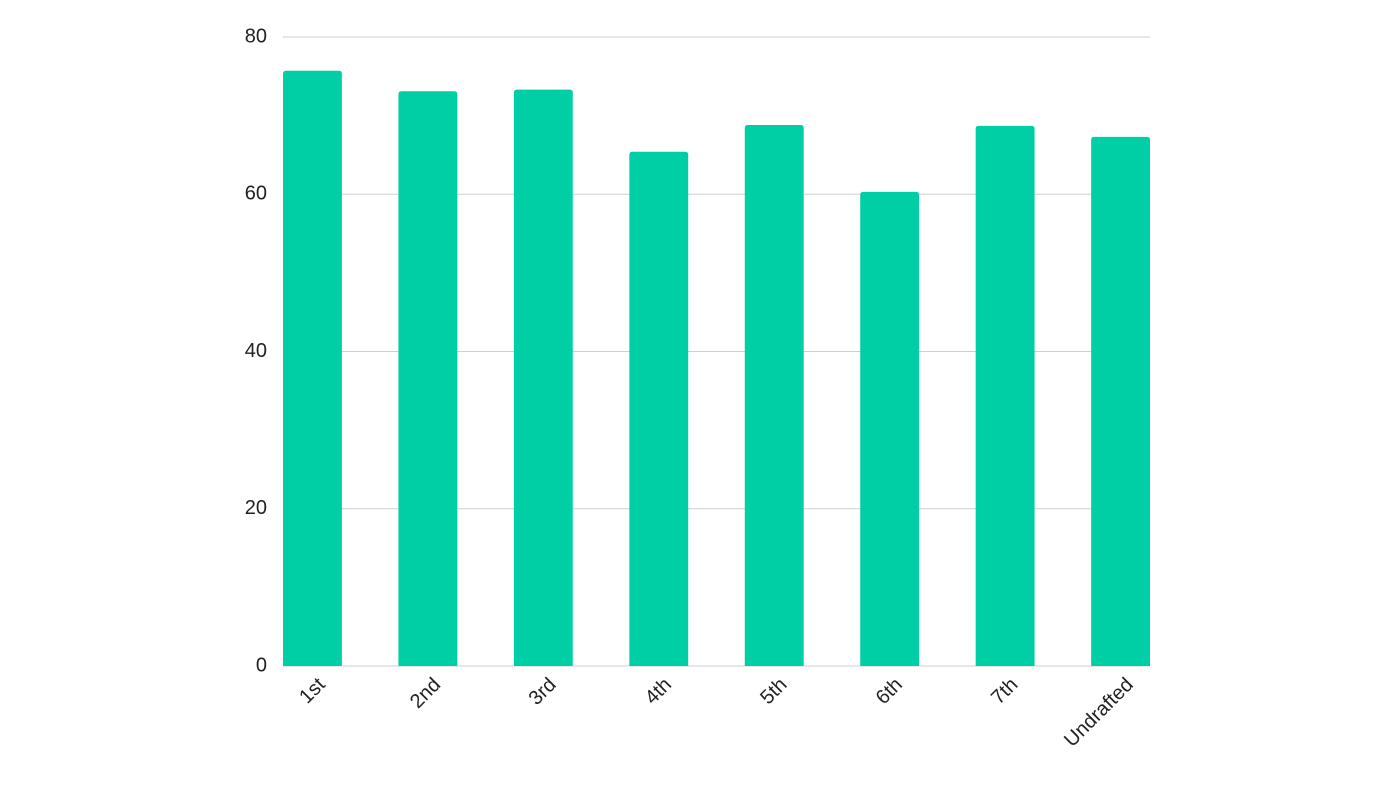  Describe the element at coordinates (256, 194) in the screenshot. I see `y-tick-label: 60` at that location.